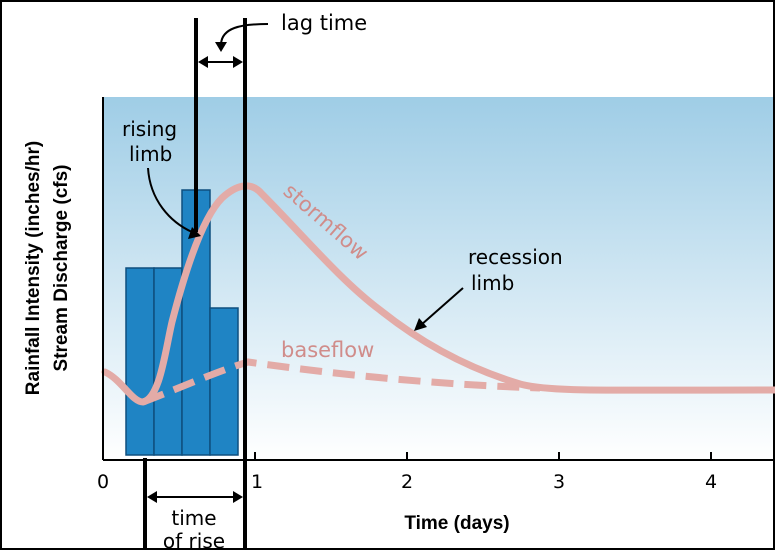 The width and height of the screenshot is (775, 550). What do you see at coordinates (257, 482) in the screenshot?
I see `x-tick-label-1: 1` at bounding box center [257, 482].